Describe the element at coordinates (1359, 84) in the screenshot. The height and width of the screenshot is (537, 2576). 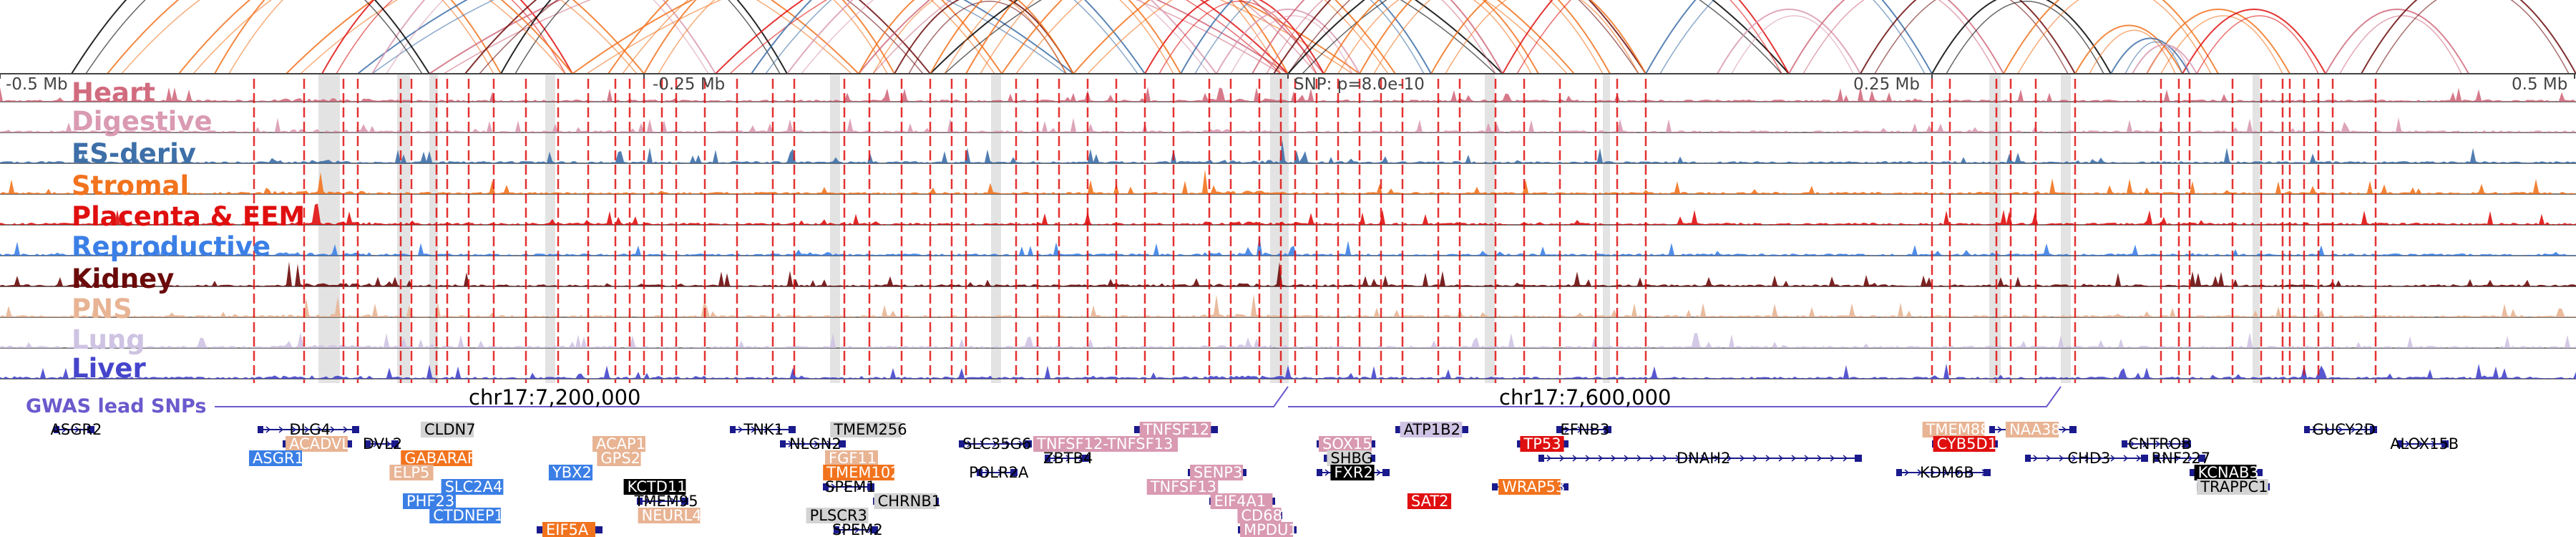
I see `snp-pvalue-label: SNP: p=8.0e-10` at that location.